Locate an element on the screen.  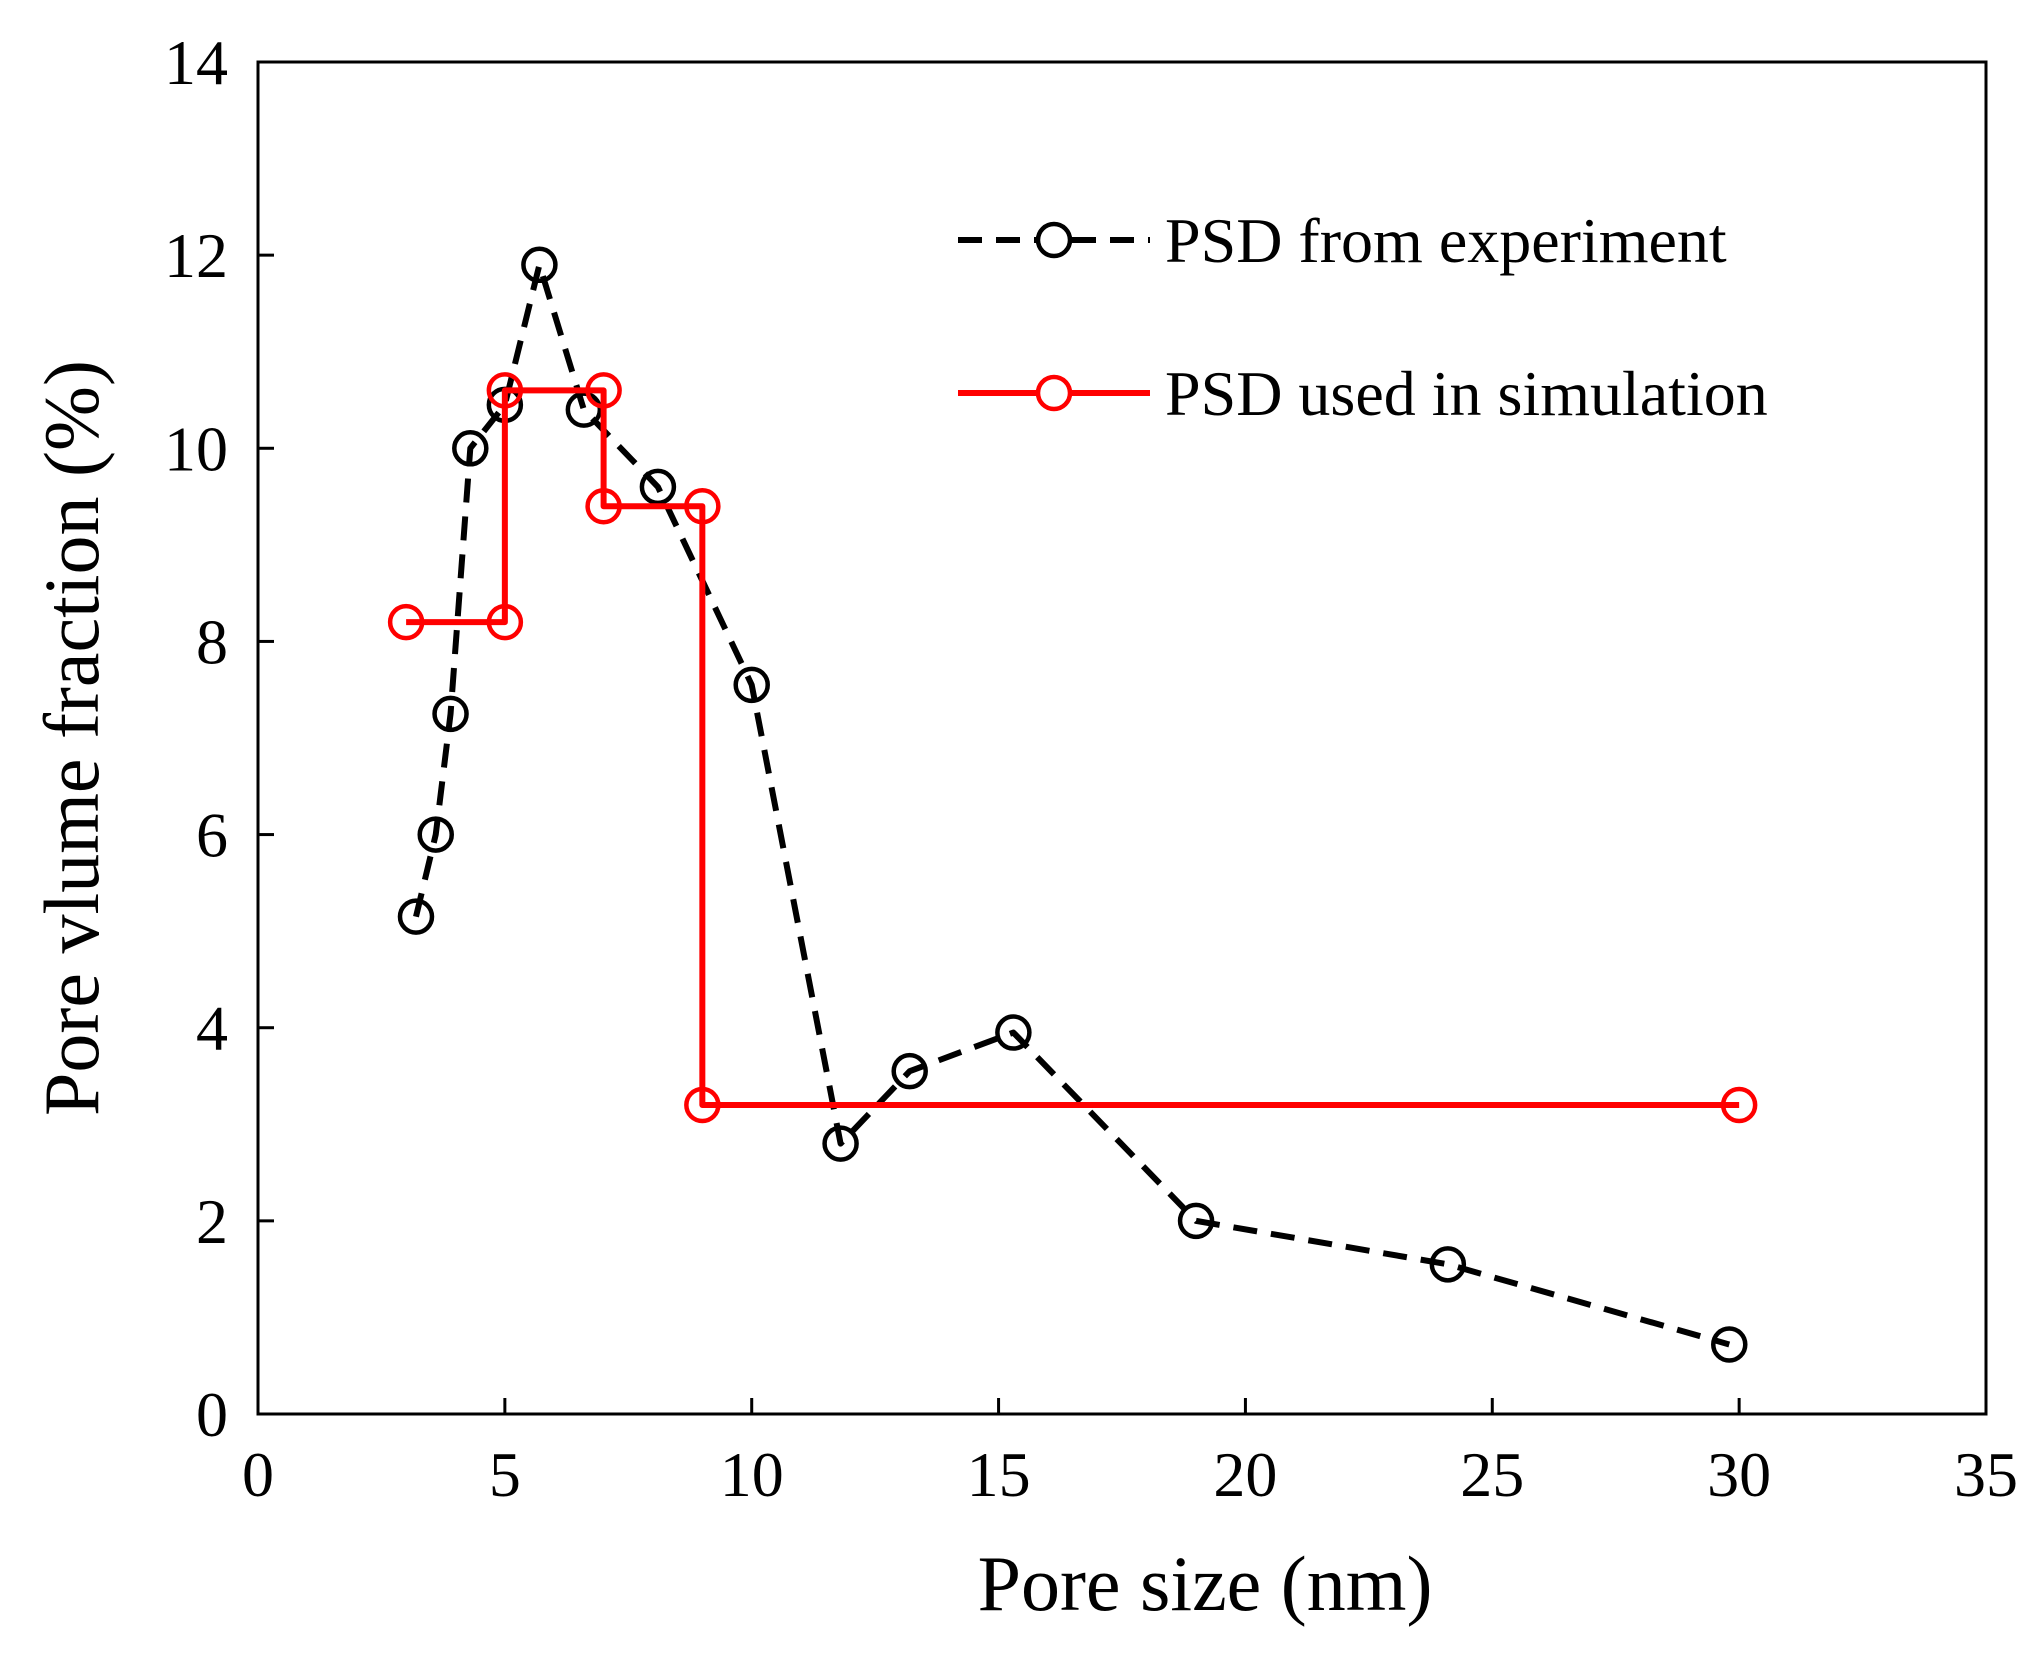
x-tick-label: 30 is located at coordinates (1739, 1474).